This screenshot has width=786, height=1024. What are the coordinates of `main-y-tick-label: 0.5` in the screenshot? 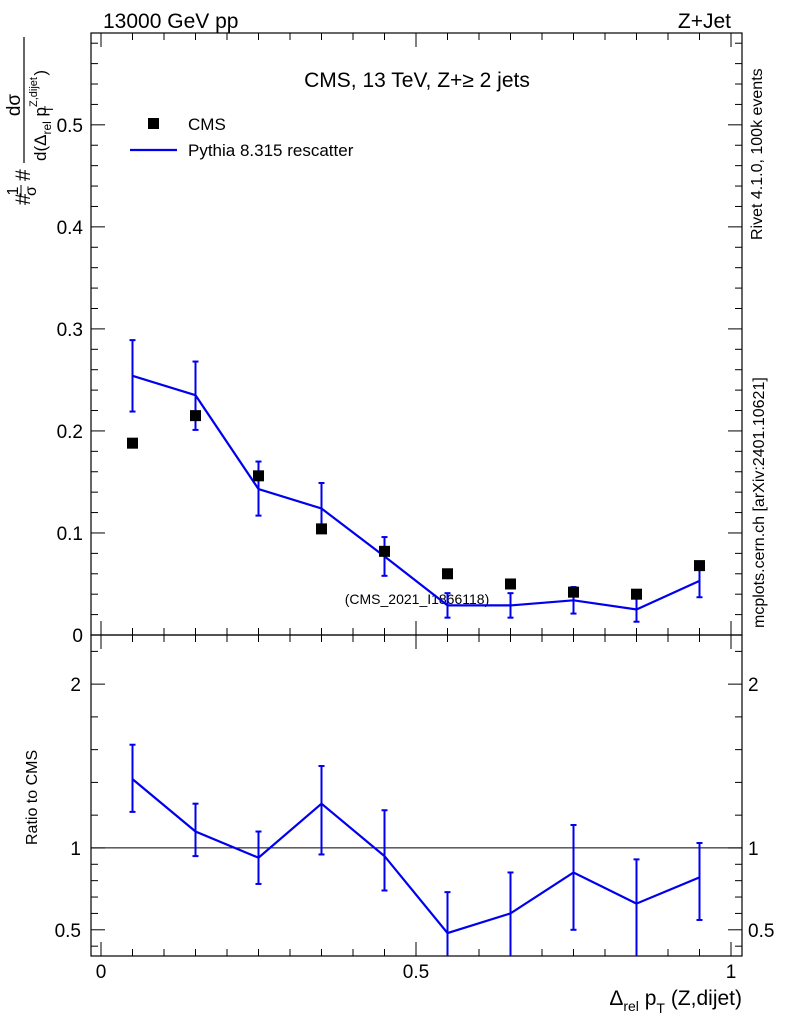 It's located at (70, 126).